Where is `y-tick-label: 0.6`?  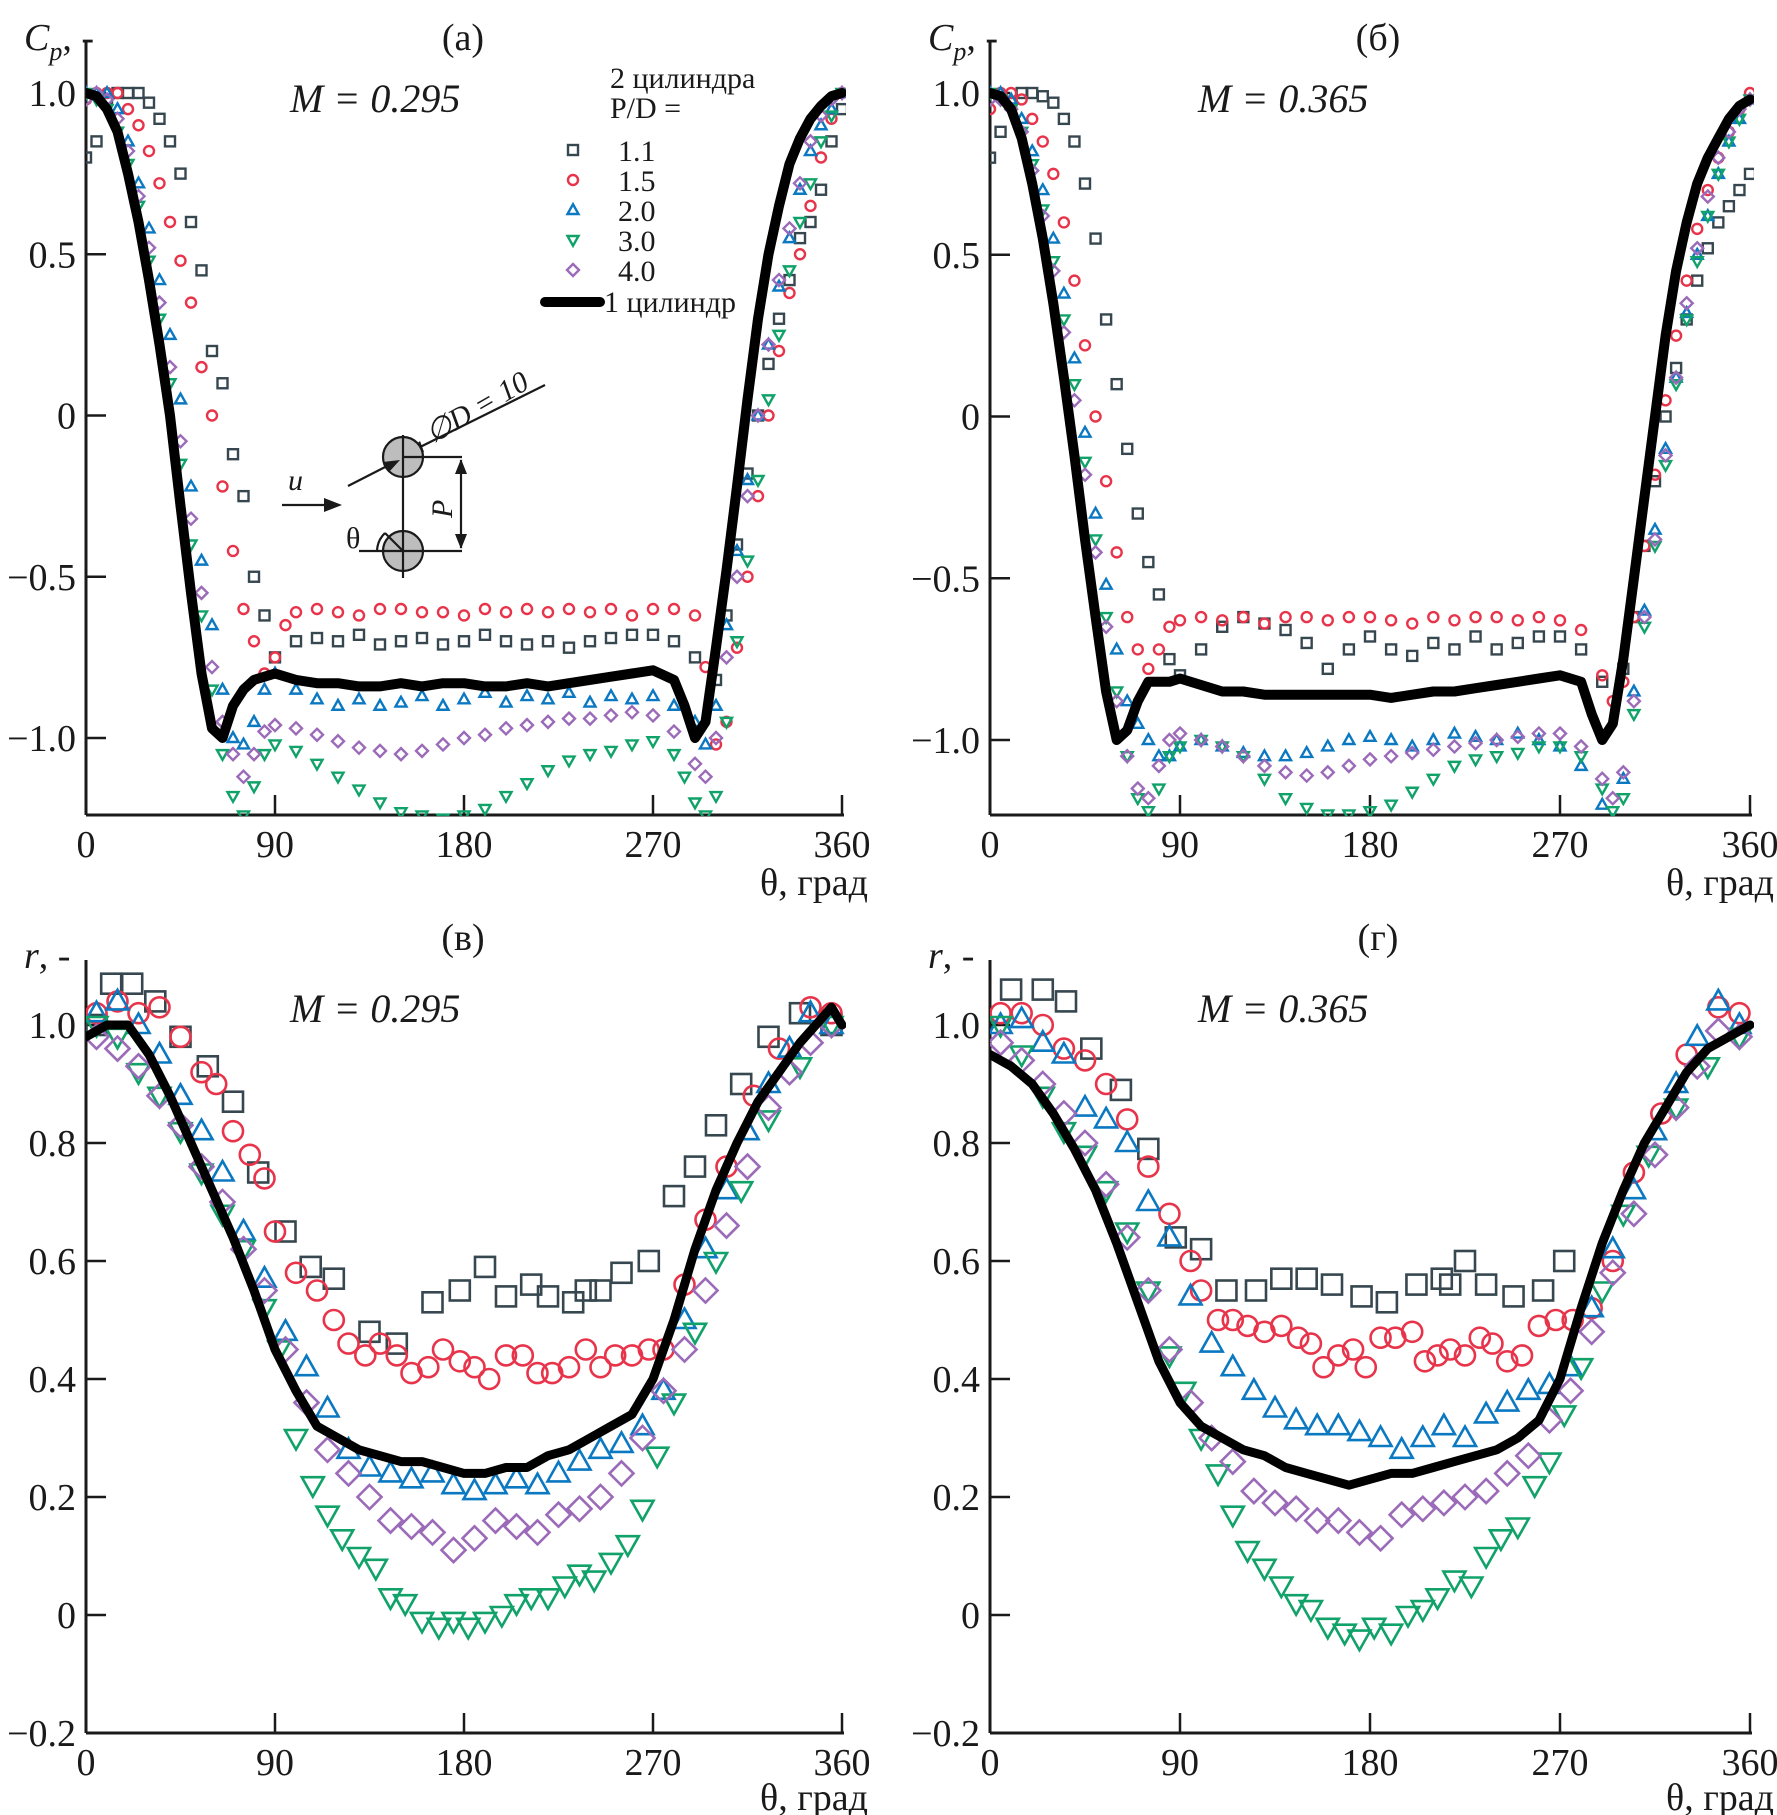 y-tick-label: 0.6 is located at coordinates (957, 1262).